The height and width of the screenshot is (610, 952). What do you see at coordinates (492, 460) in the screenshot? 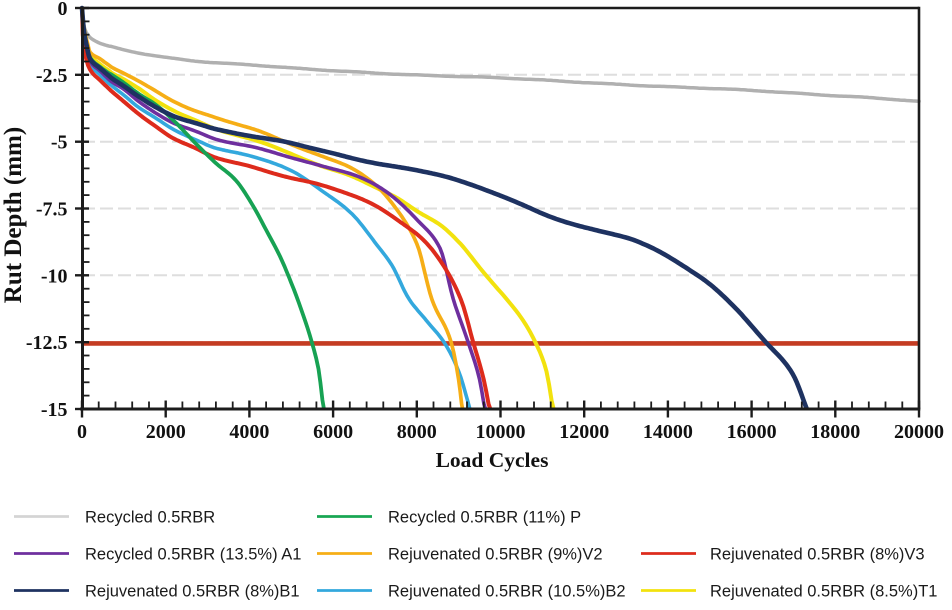
I see `svg-text: Load Cycles` at bounding box center [492, 460].